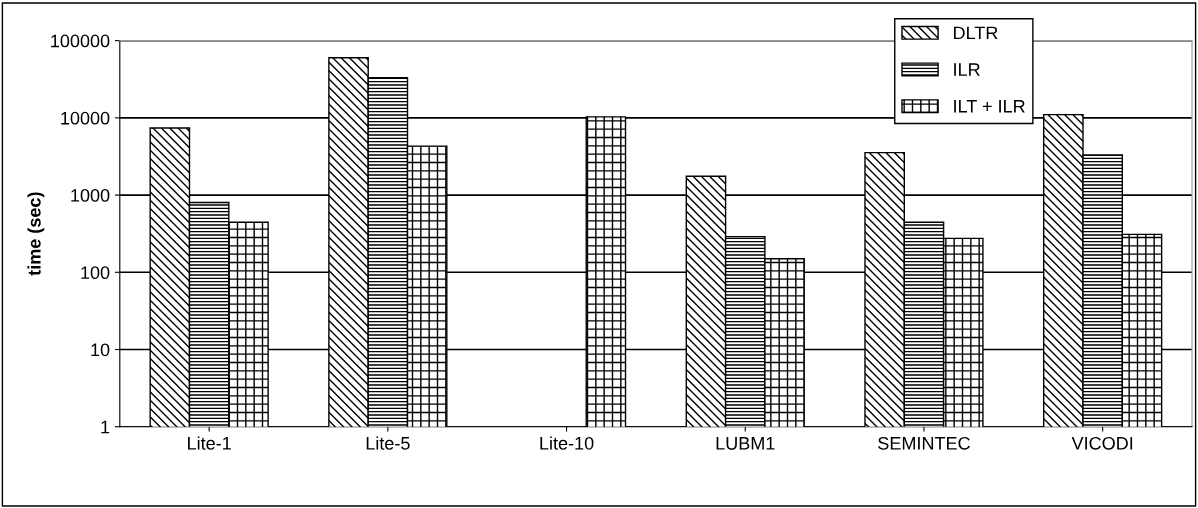  What do you see at coordinates (80, 41) in the screenshot?
I see `y-tick-label: 100000` at bounding box center [80, 41].